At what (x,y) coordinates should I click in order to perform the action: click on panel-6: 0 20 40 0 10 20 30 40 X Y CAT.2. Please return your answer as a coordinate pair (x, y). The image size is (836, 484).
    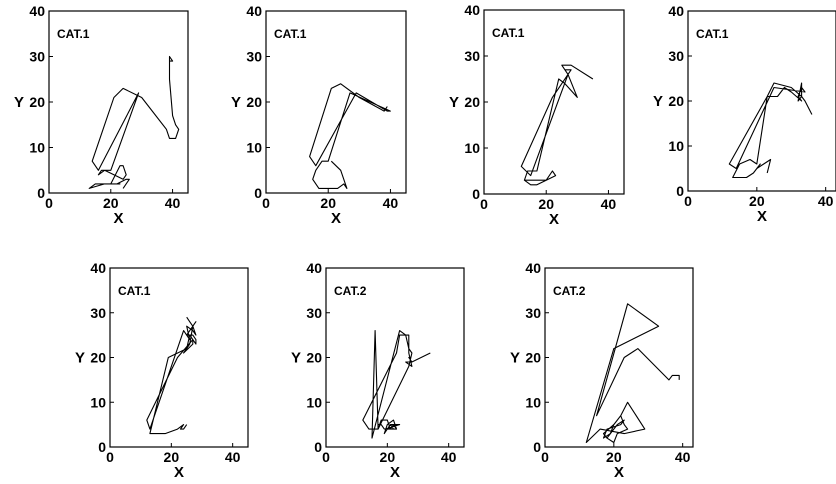
    Looking at the image, I should click on (378, 370).